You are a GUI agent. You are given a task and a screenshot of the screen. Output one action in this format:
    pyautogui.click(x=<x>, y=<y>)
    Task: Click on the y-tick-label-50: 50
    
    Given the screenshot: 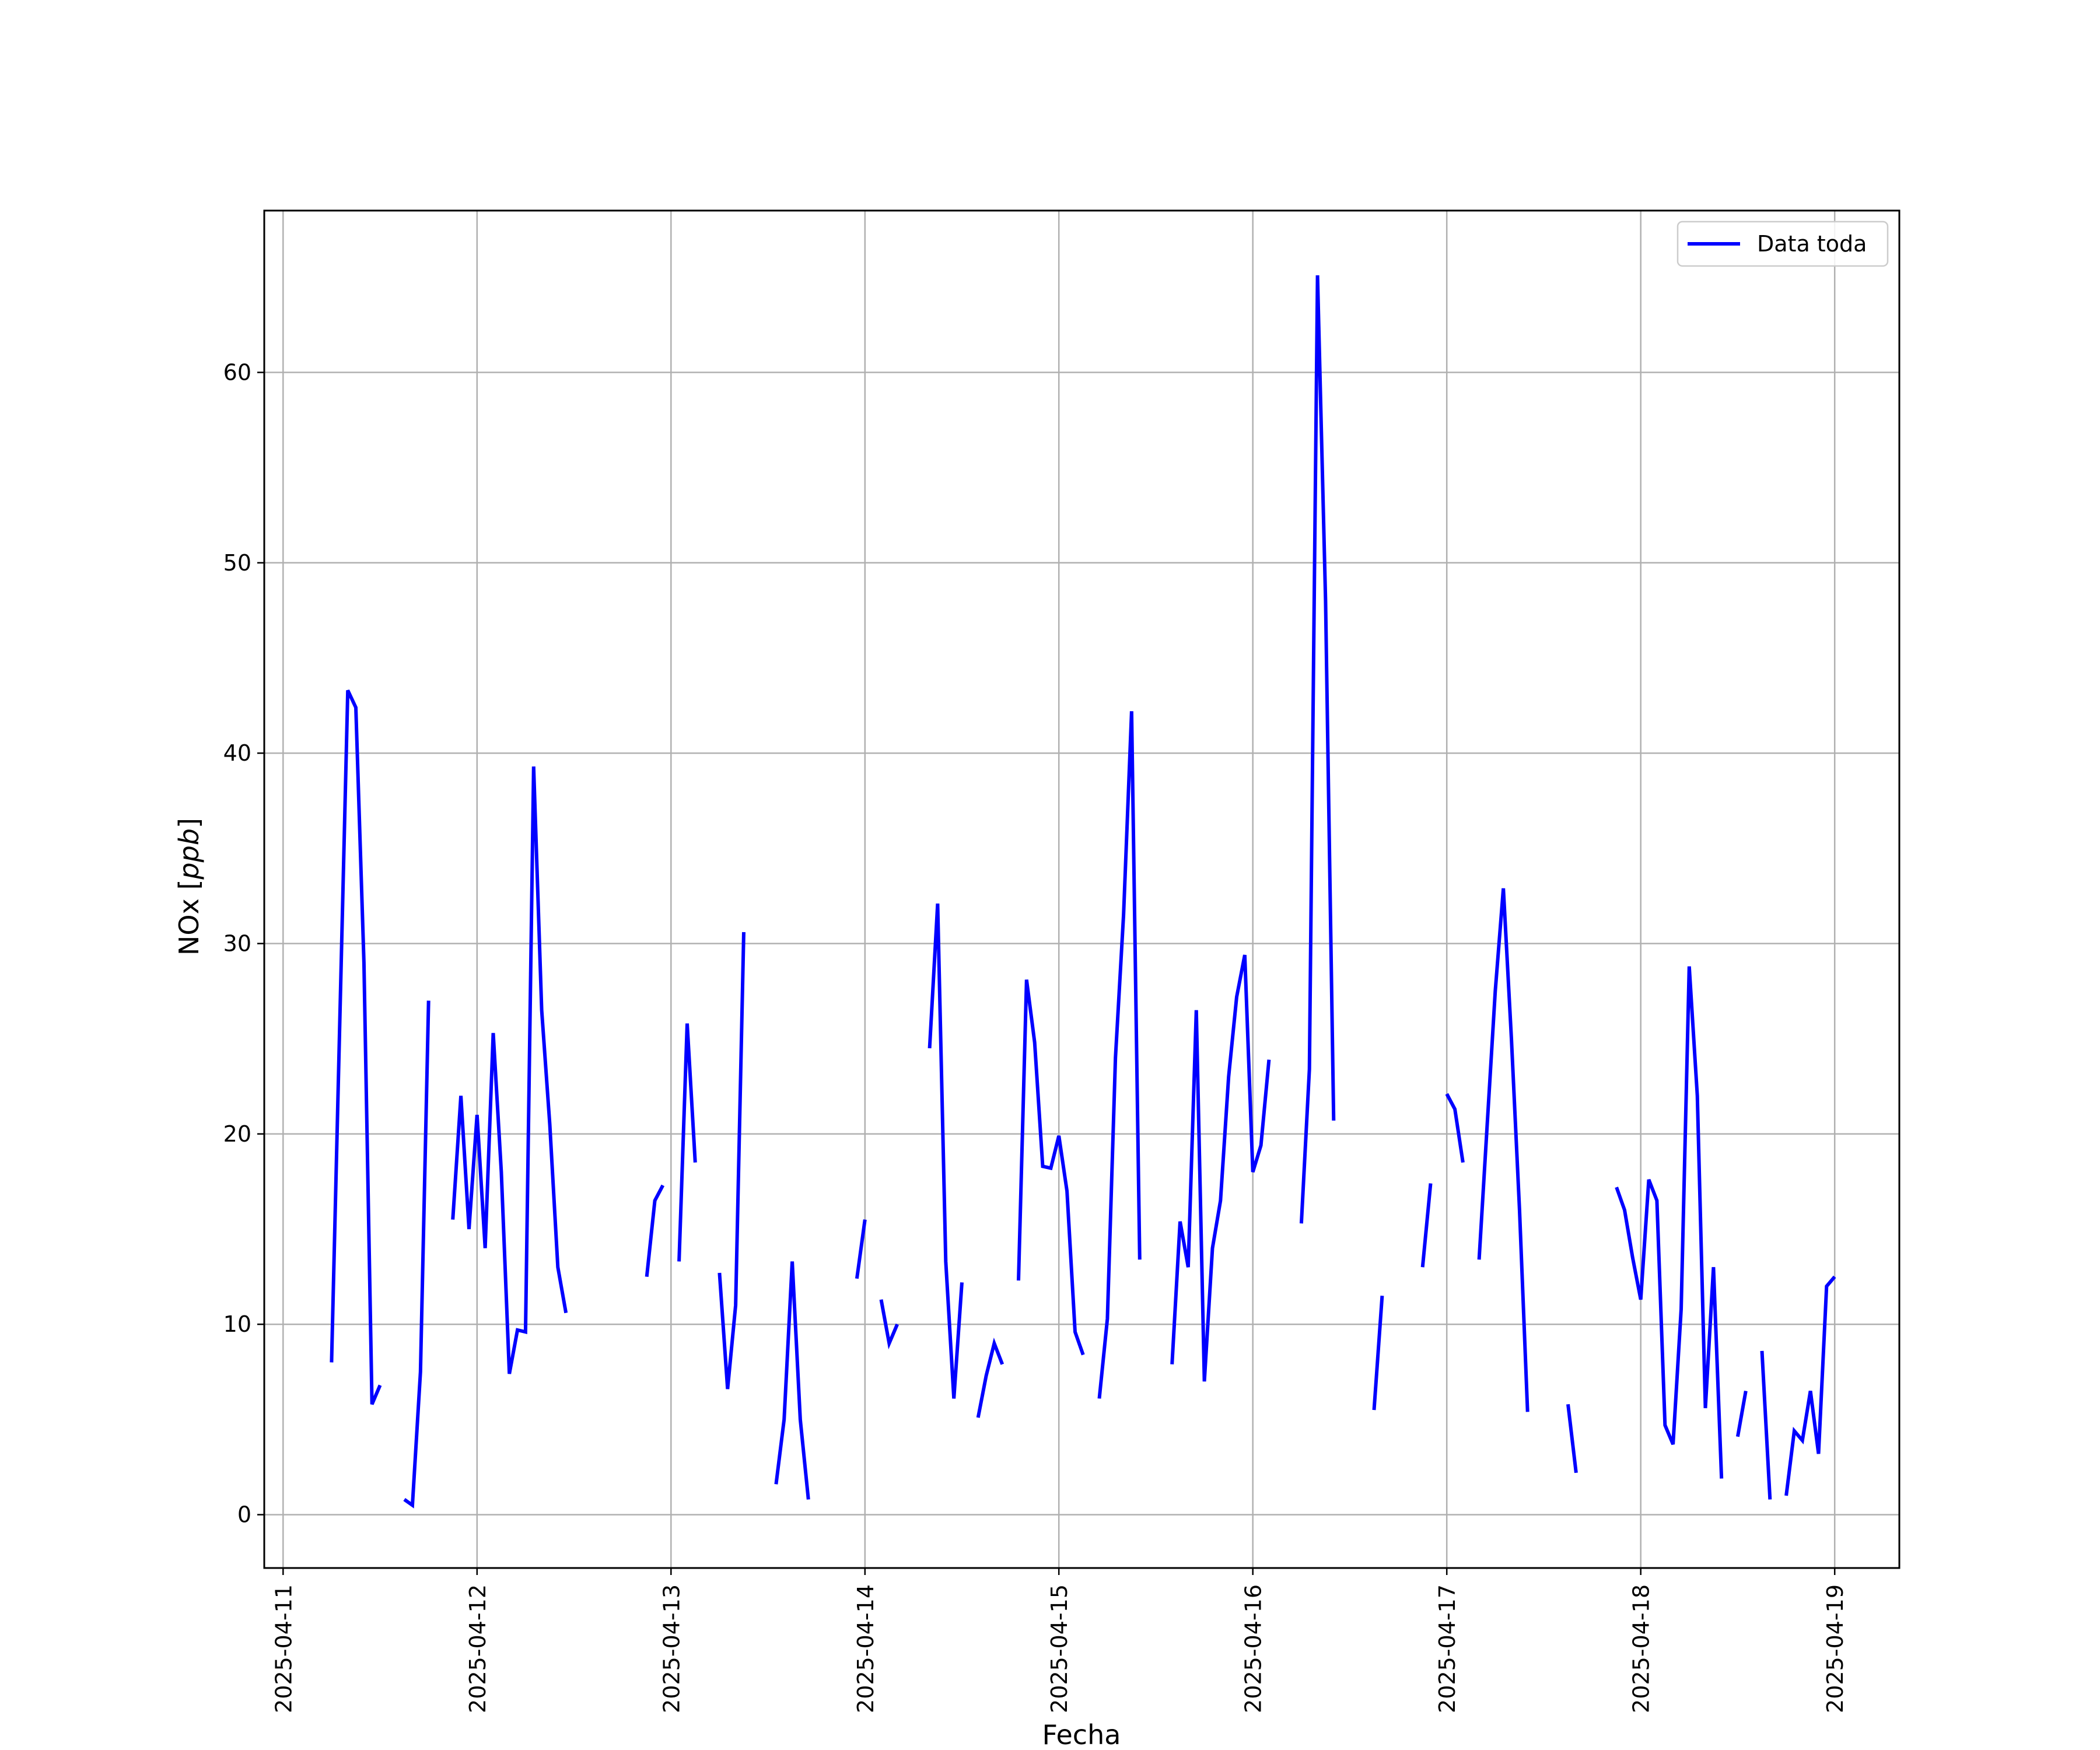 What is the action you would take?
    pyautogui.click(x=237, y=563)
    